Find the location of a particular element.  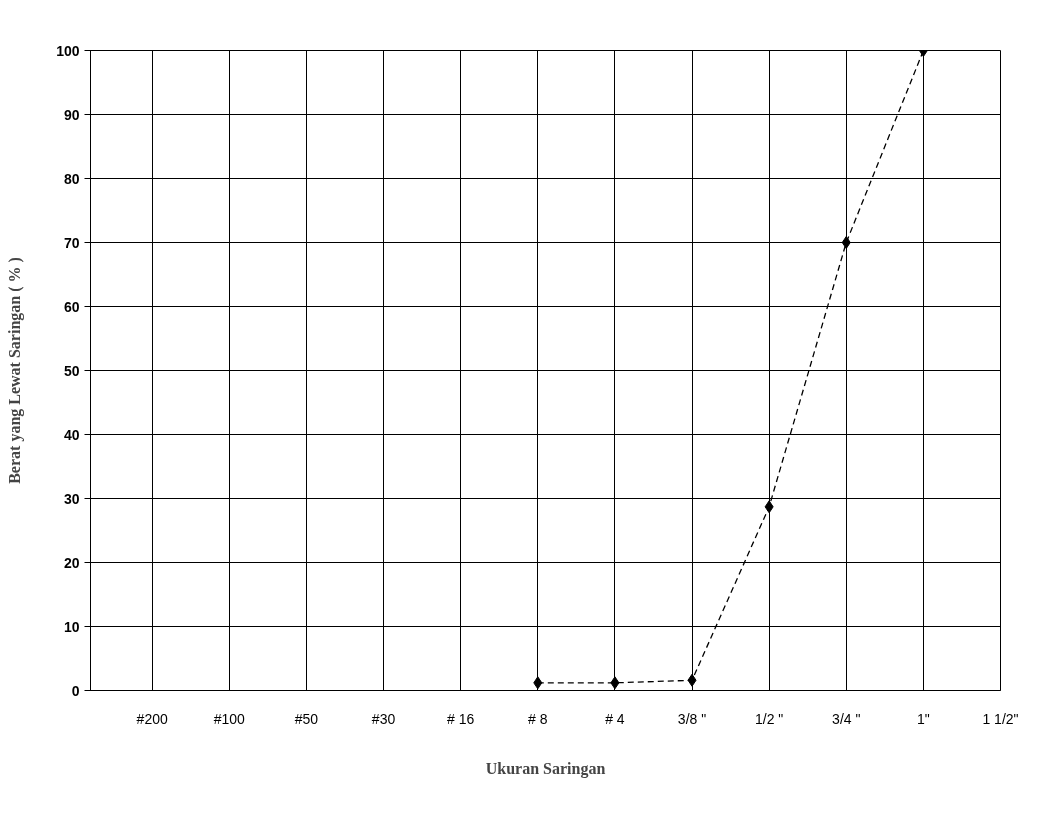

x-tick-label: # 16 is located at coordinates (461, 718).